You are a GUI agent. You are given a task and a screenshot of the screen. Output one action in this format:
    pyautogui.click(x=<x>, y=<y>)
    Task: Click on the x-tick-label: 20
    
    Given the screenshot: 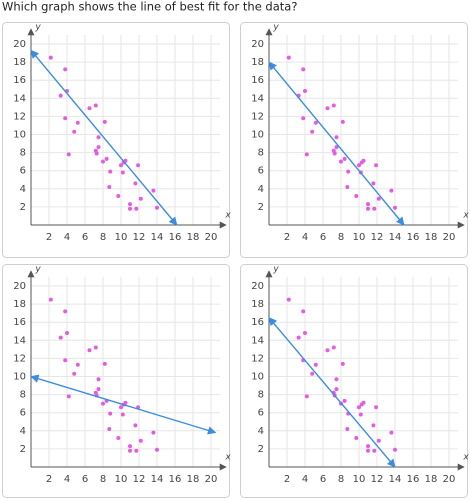 What is the action you would take?
    pyautogui.click(x=449, y=237)
    